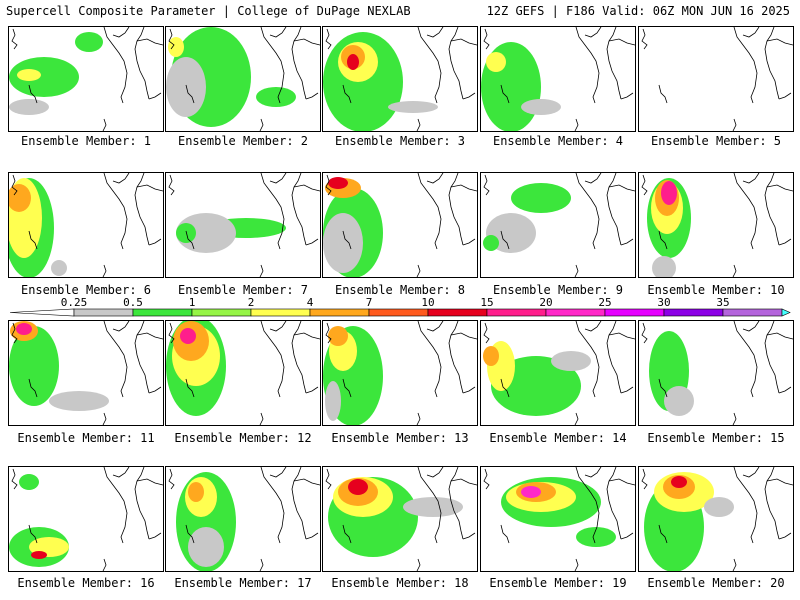  Describe the element at coordinates (86, 141) in the screenshot. I see `member-label: Ensemble Member: 1` at that location.